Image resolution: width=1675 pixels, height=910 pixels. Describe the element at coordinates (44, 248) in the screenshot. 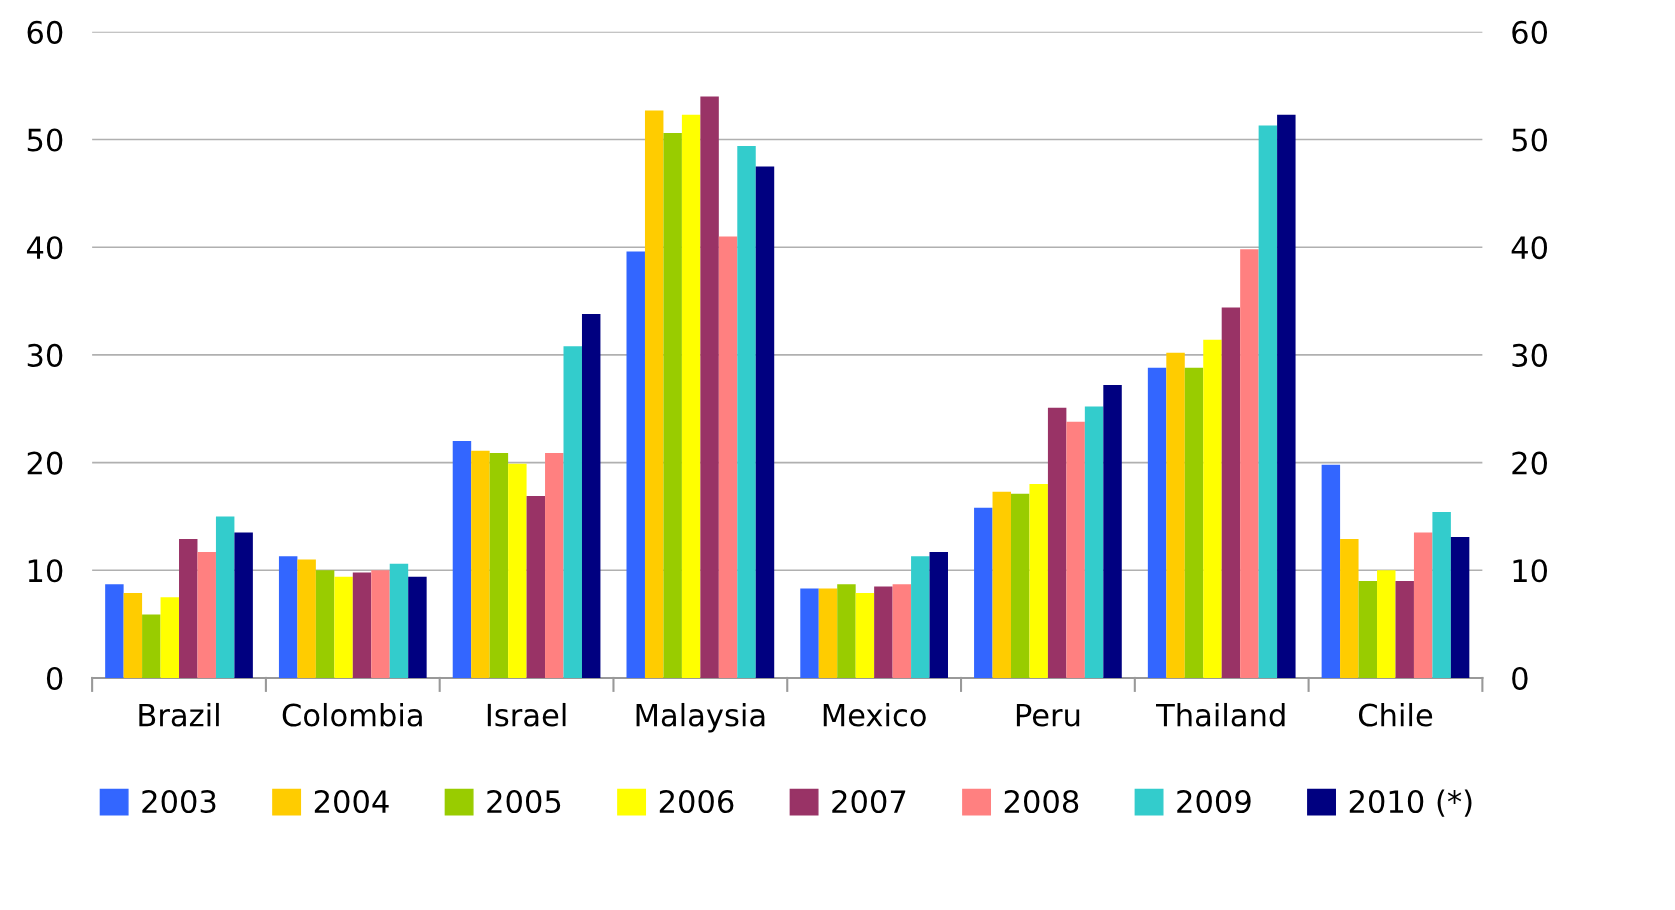

I see `y-tick-label: 40` at that location.